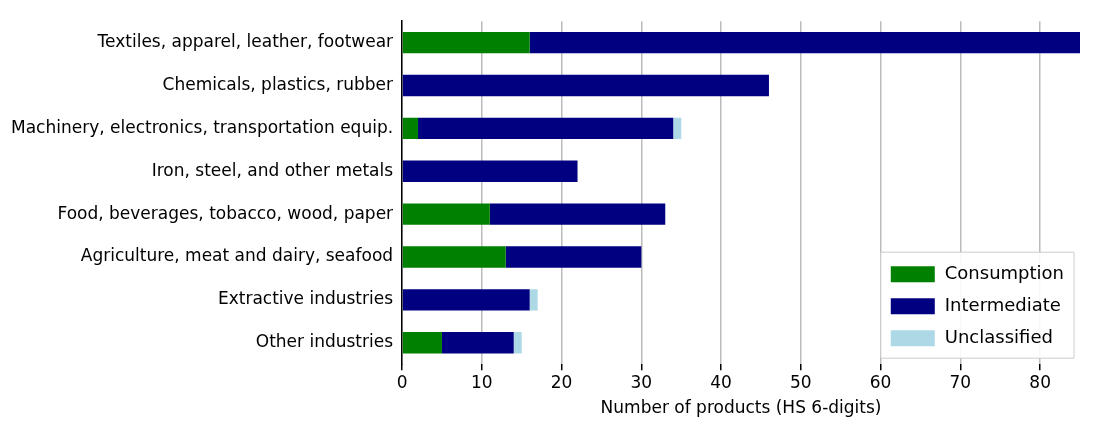 The height and width of the screenshot is (421, 1112). What do you see at coordinates (641, 381) in the screenshot?
I see `x-tick-label: 30` at bounding box center [641, 381].